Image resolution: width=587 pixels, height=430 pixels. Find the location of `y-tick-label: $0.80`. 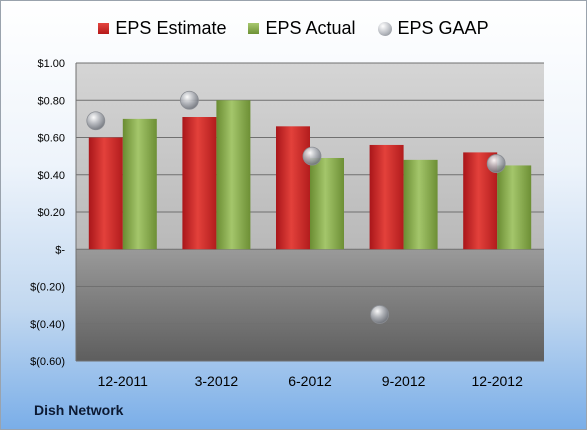

y-tick-label: $0.80 is located at coordinates (51, 101).